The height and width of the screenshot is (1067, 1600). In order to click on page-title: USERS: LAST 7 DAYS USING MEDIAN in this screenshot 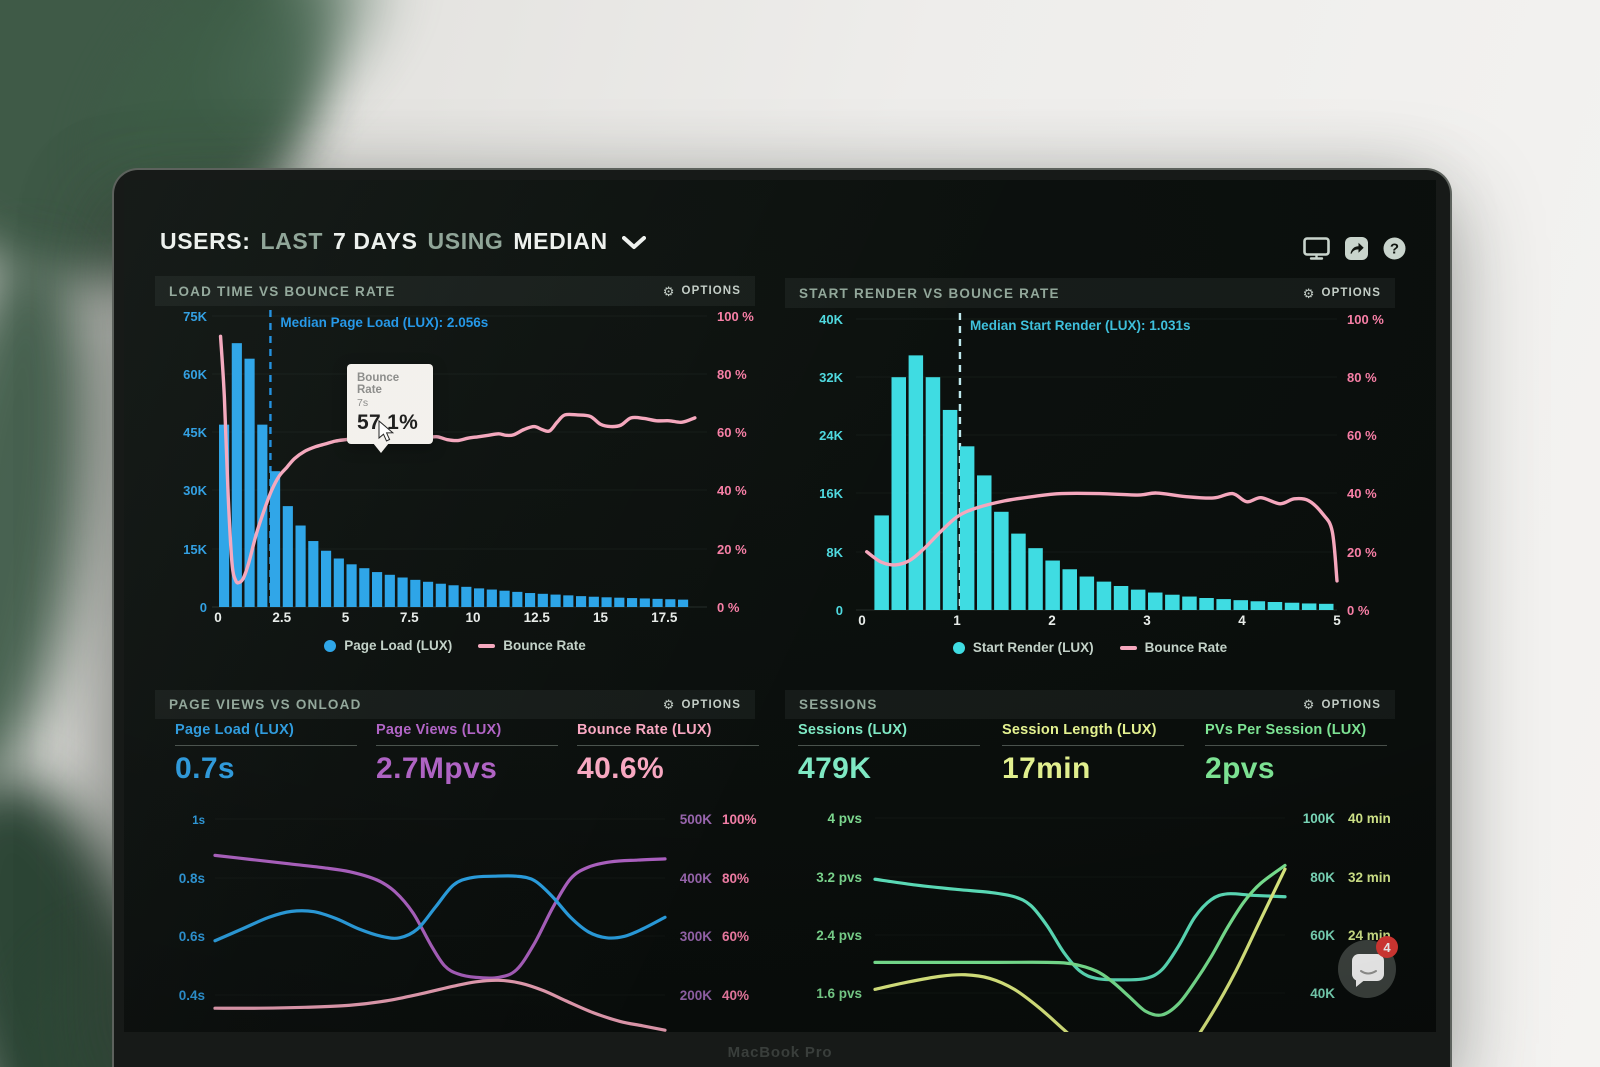, I will do `click(403, 241)`.